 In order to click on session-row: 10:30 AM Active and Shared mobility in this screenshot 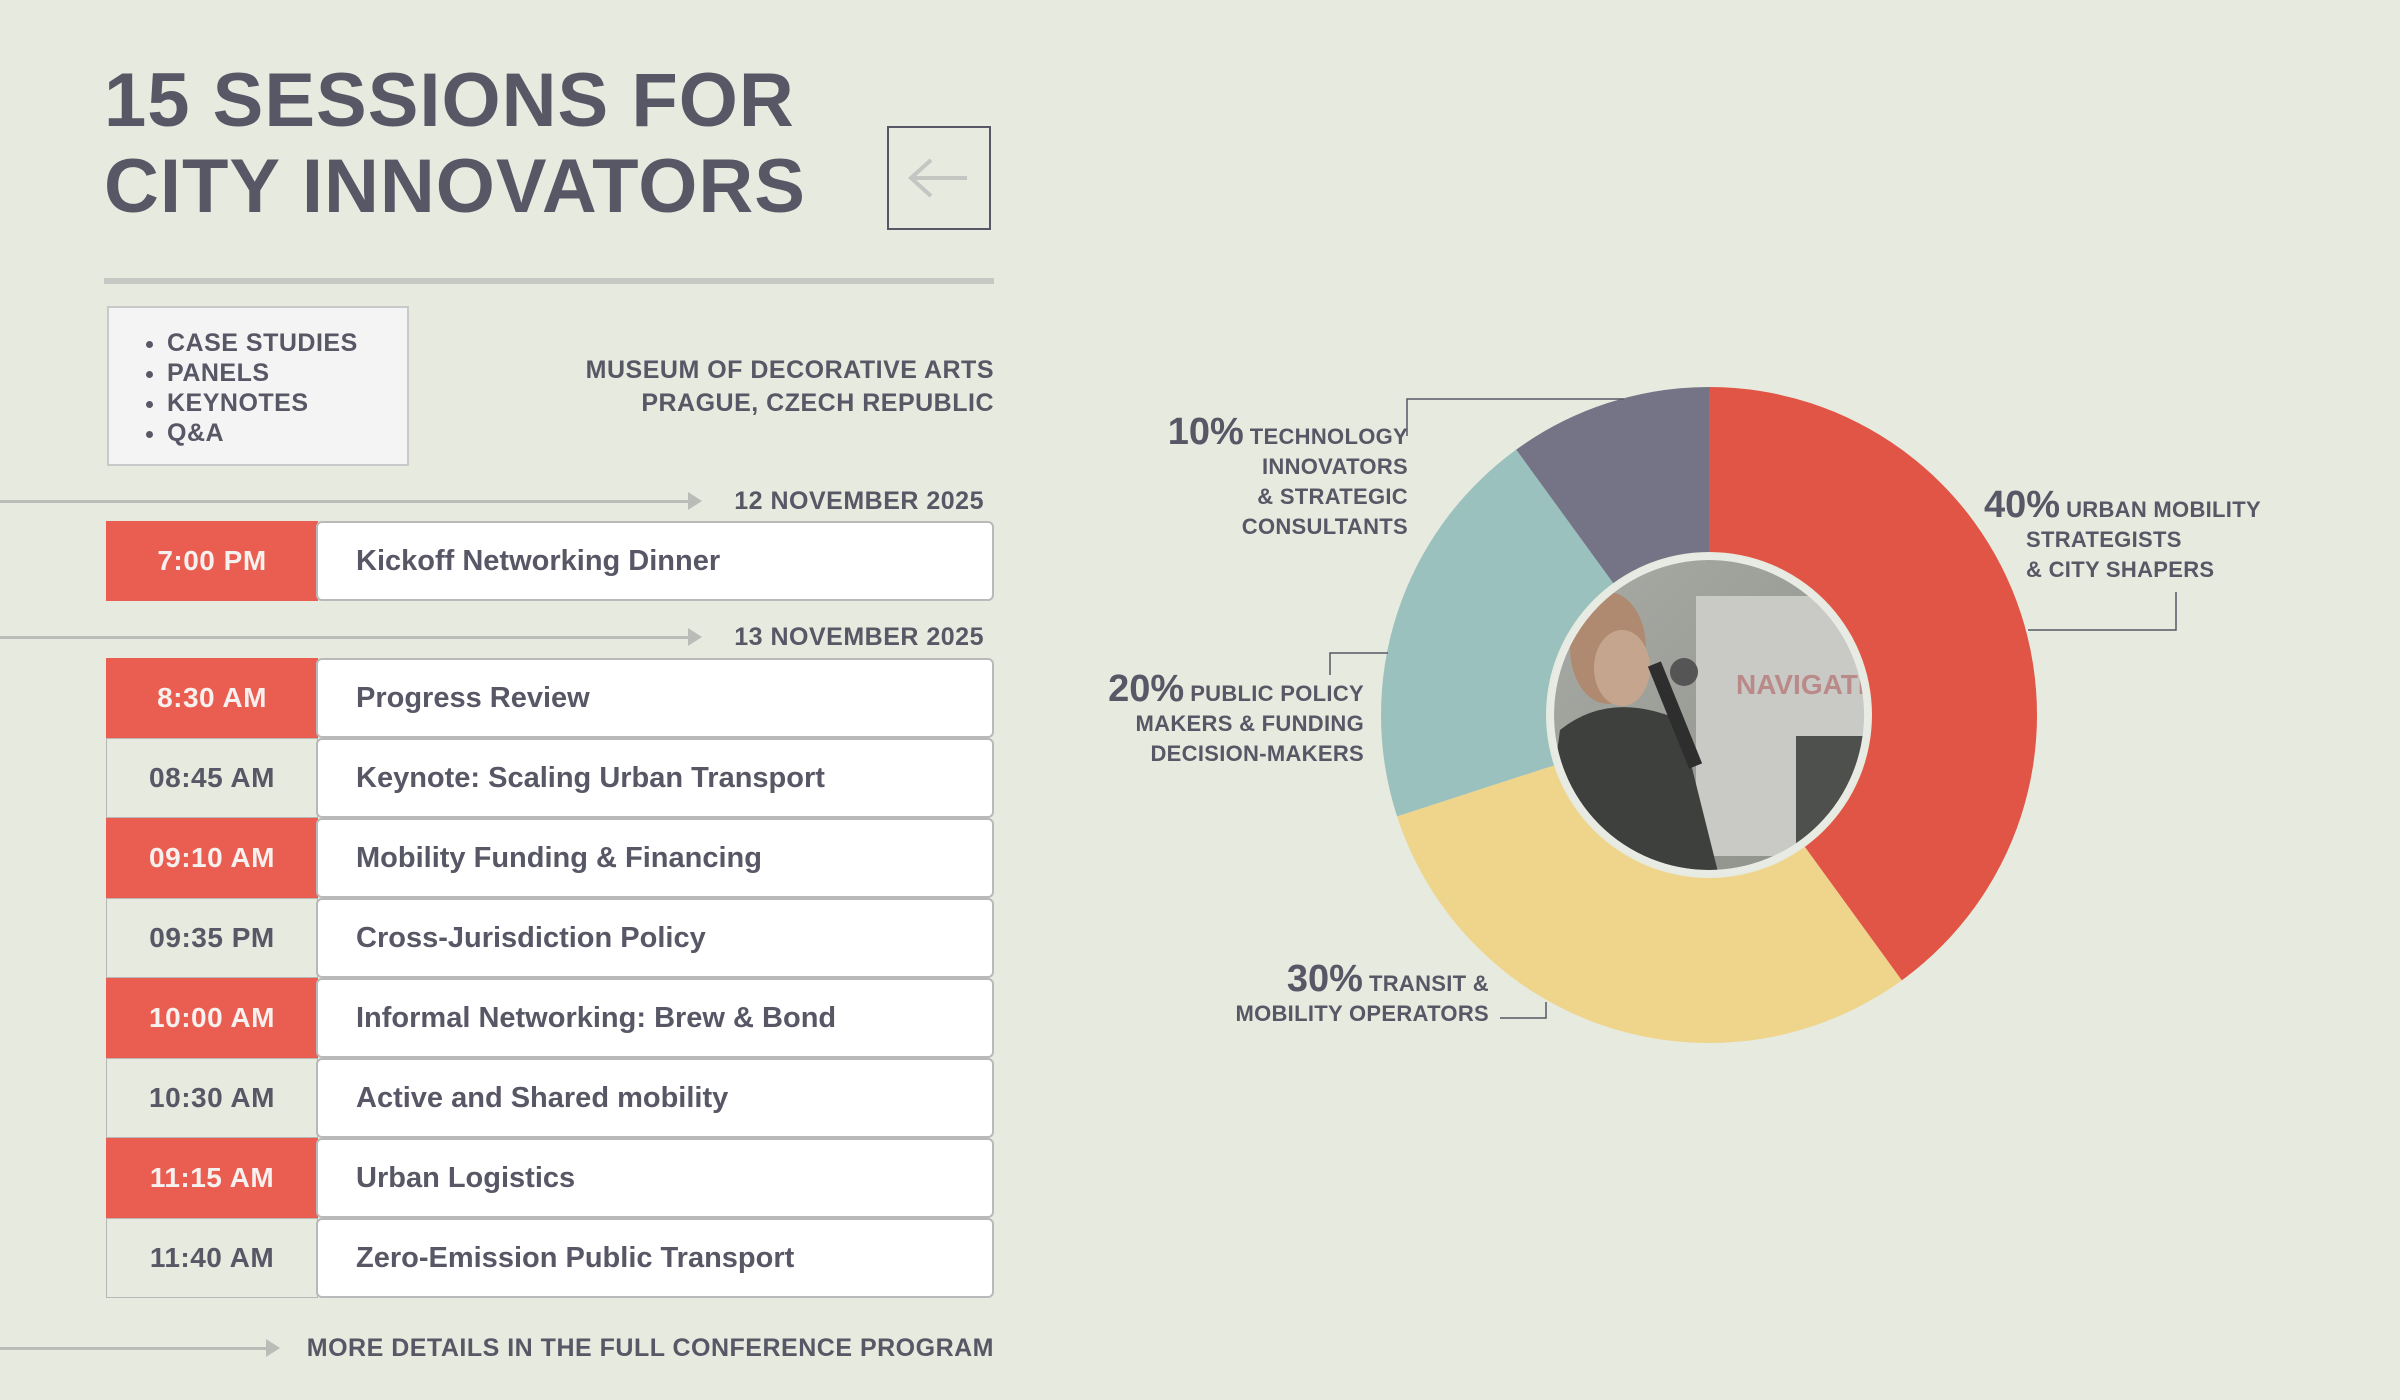, I will do `click(550, 1098)`.